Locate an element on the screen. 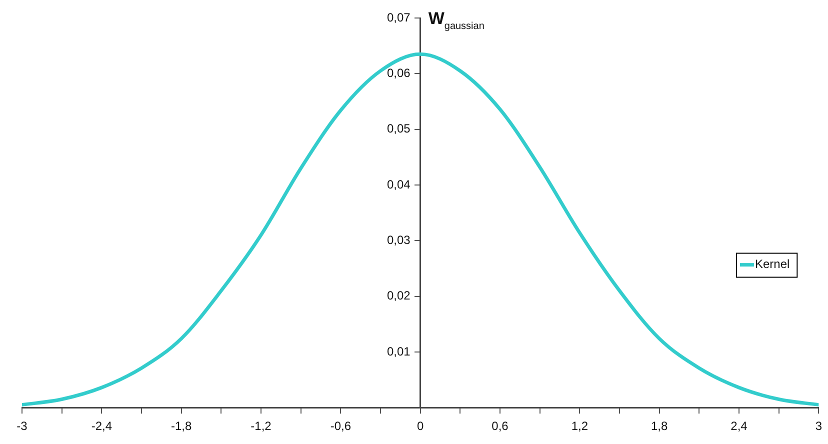 The image size is (828, 444). x-tick-label: -1,8 is located at coordinates (181, 426).